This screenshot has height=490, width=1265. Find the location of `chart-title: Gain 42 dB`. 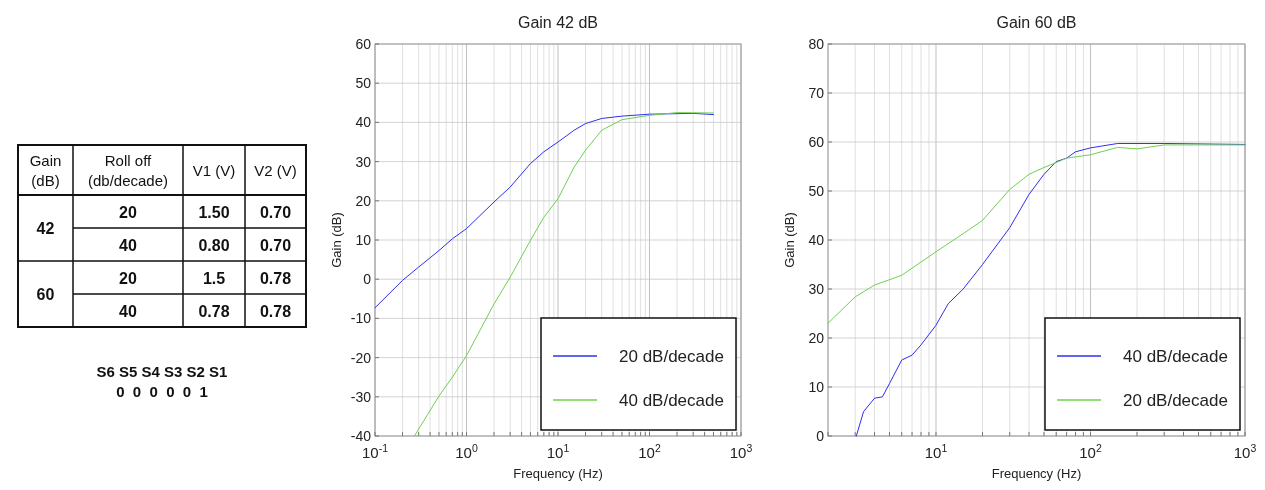

chart-title: Gain 42 dB is located at coordinates (558, 22).